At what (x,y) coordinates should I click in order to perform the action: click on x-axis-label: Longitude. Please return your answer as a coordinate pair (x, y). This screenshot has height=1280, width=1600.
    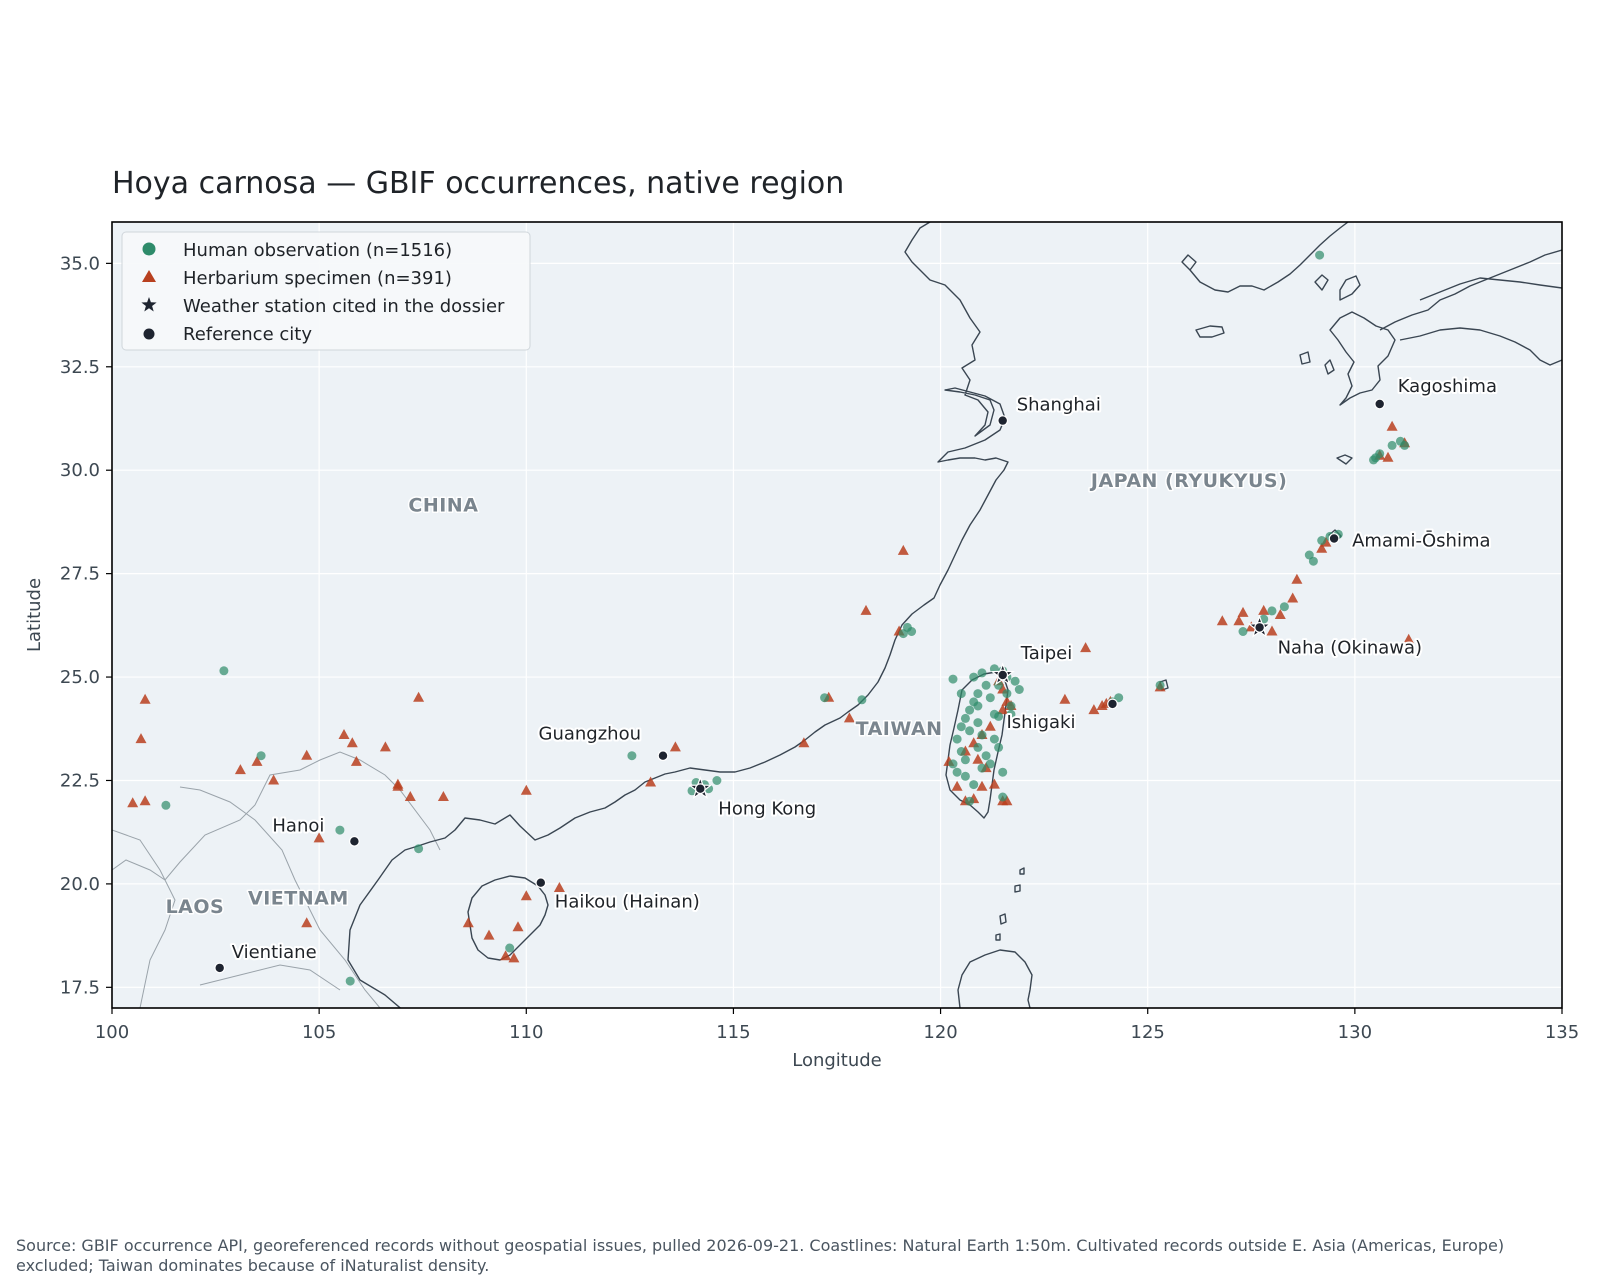
    Looking at the image, I should click on (837, 1060).